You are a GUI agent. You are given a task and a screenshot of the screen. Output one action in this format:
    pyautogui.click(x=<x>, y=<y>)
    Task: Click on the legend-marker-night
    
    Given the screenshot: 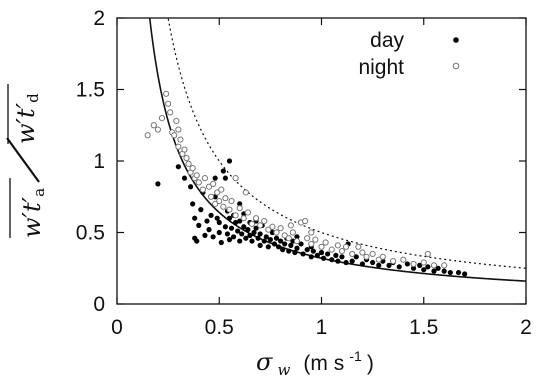 What is the action you would take?
    pyautogui.click(x=456, y=66)
    